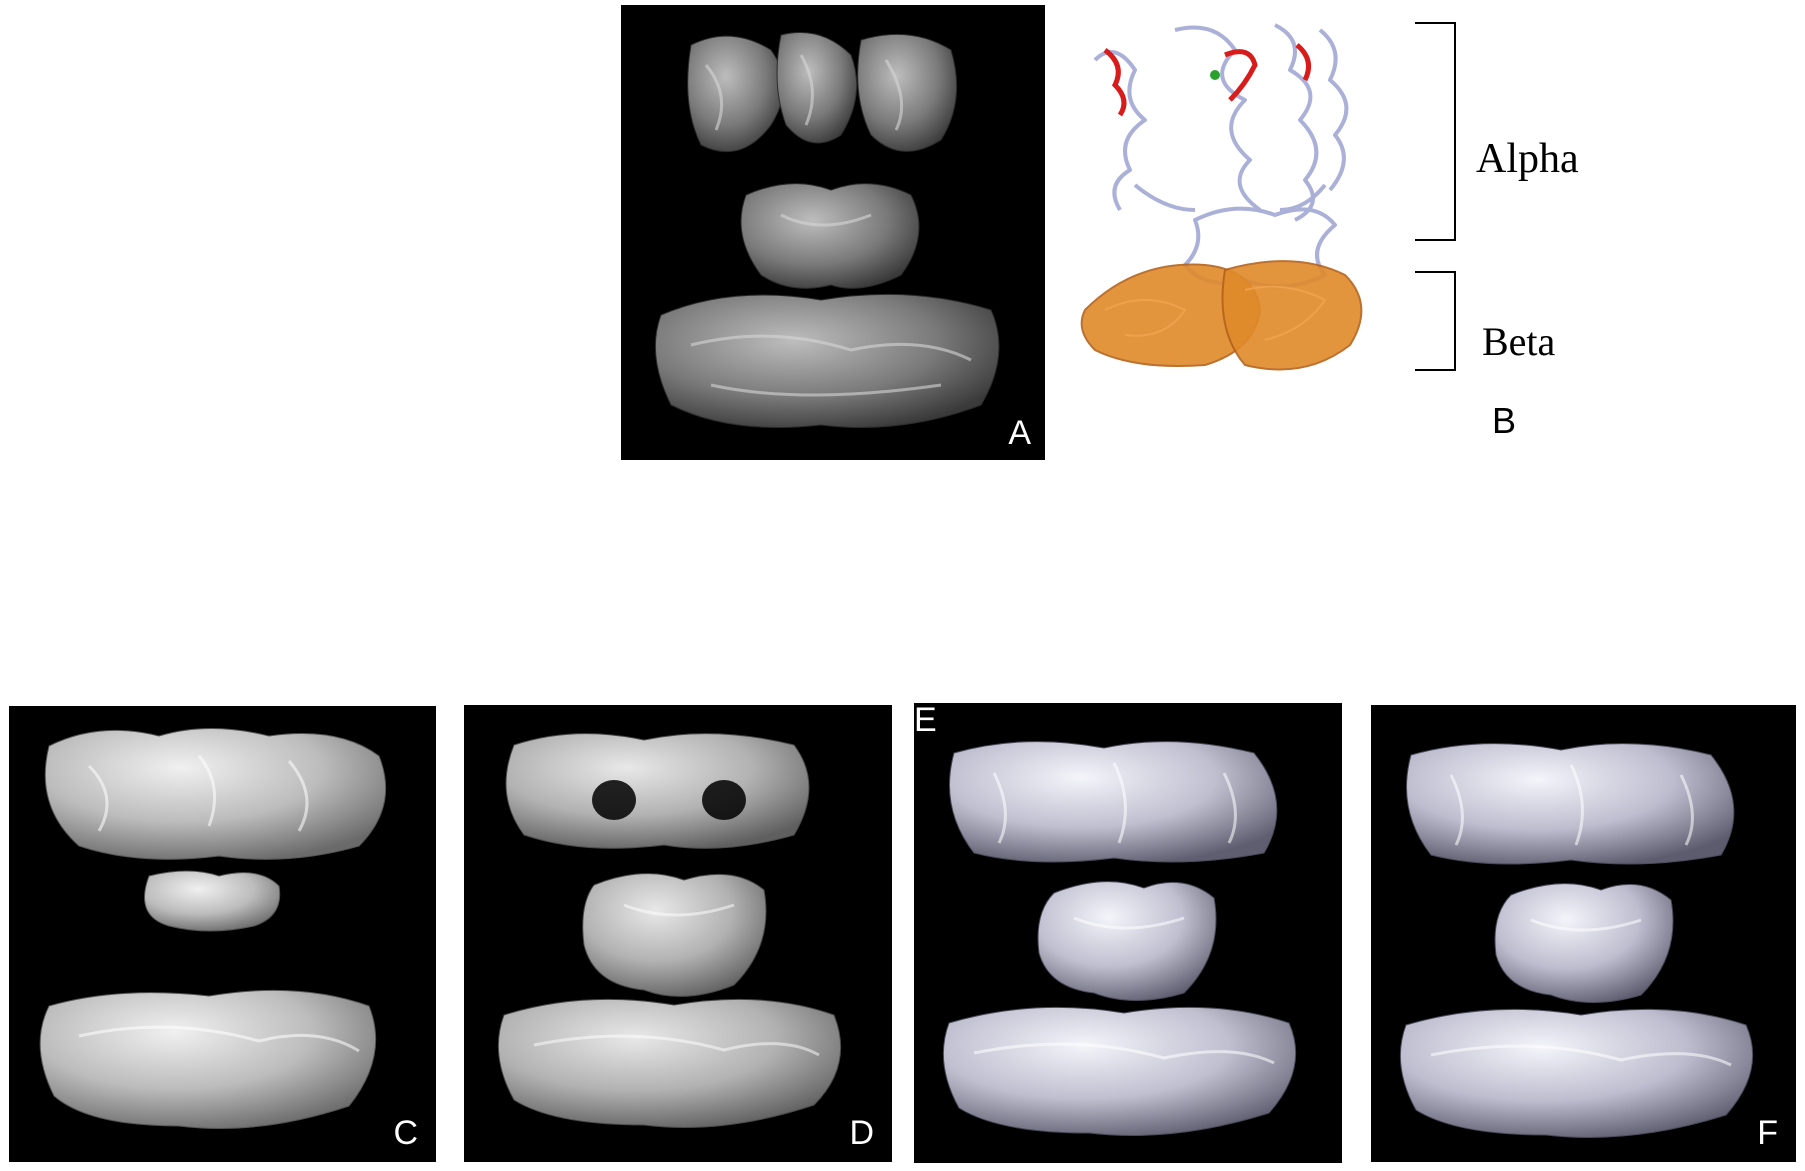 The width and height of the screenshot is (1805, 1171). Describe the element at coordinates (405, 1133) in the screenshot. I see `panel-c-letter: C` at that location.